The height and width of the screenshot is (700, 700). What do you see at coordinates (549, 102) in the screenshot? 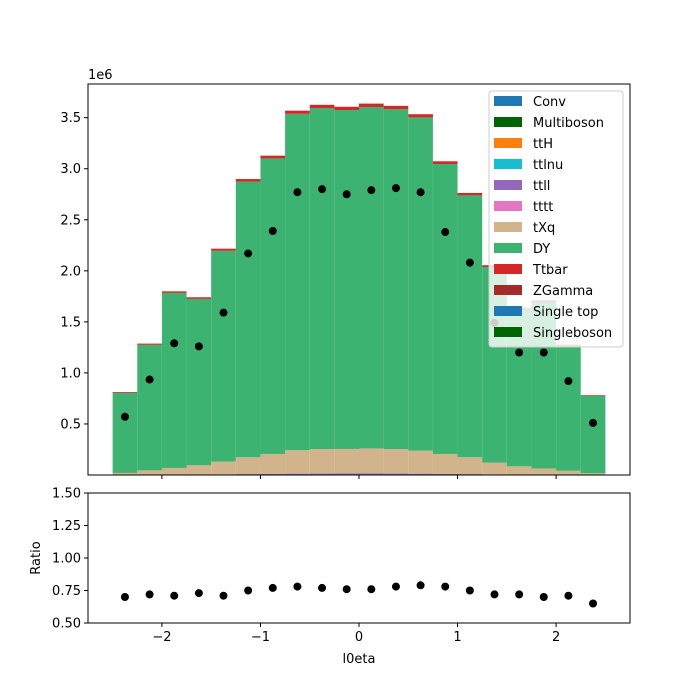
I see `legend-label: Conv` at bounding box center [549, 102].